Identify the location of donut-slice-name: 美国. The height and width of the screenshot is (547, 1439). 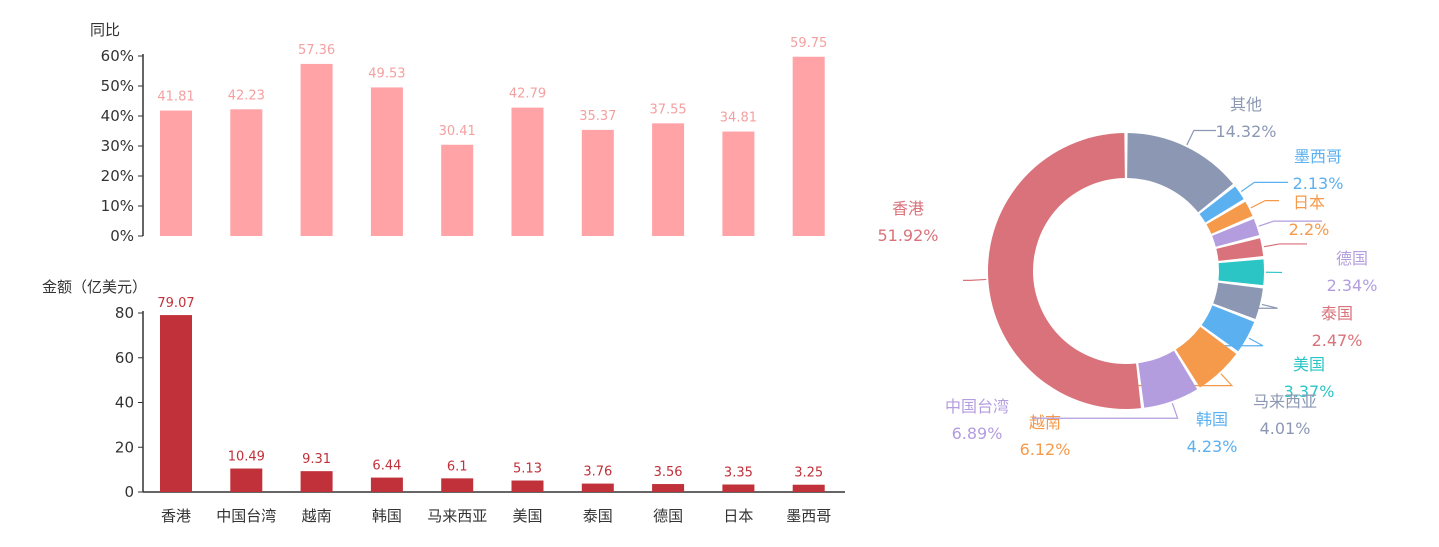
(1309, 364).